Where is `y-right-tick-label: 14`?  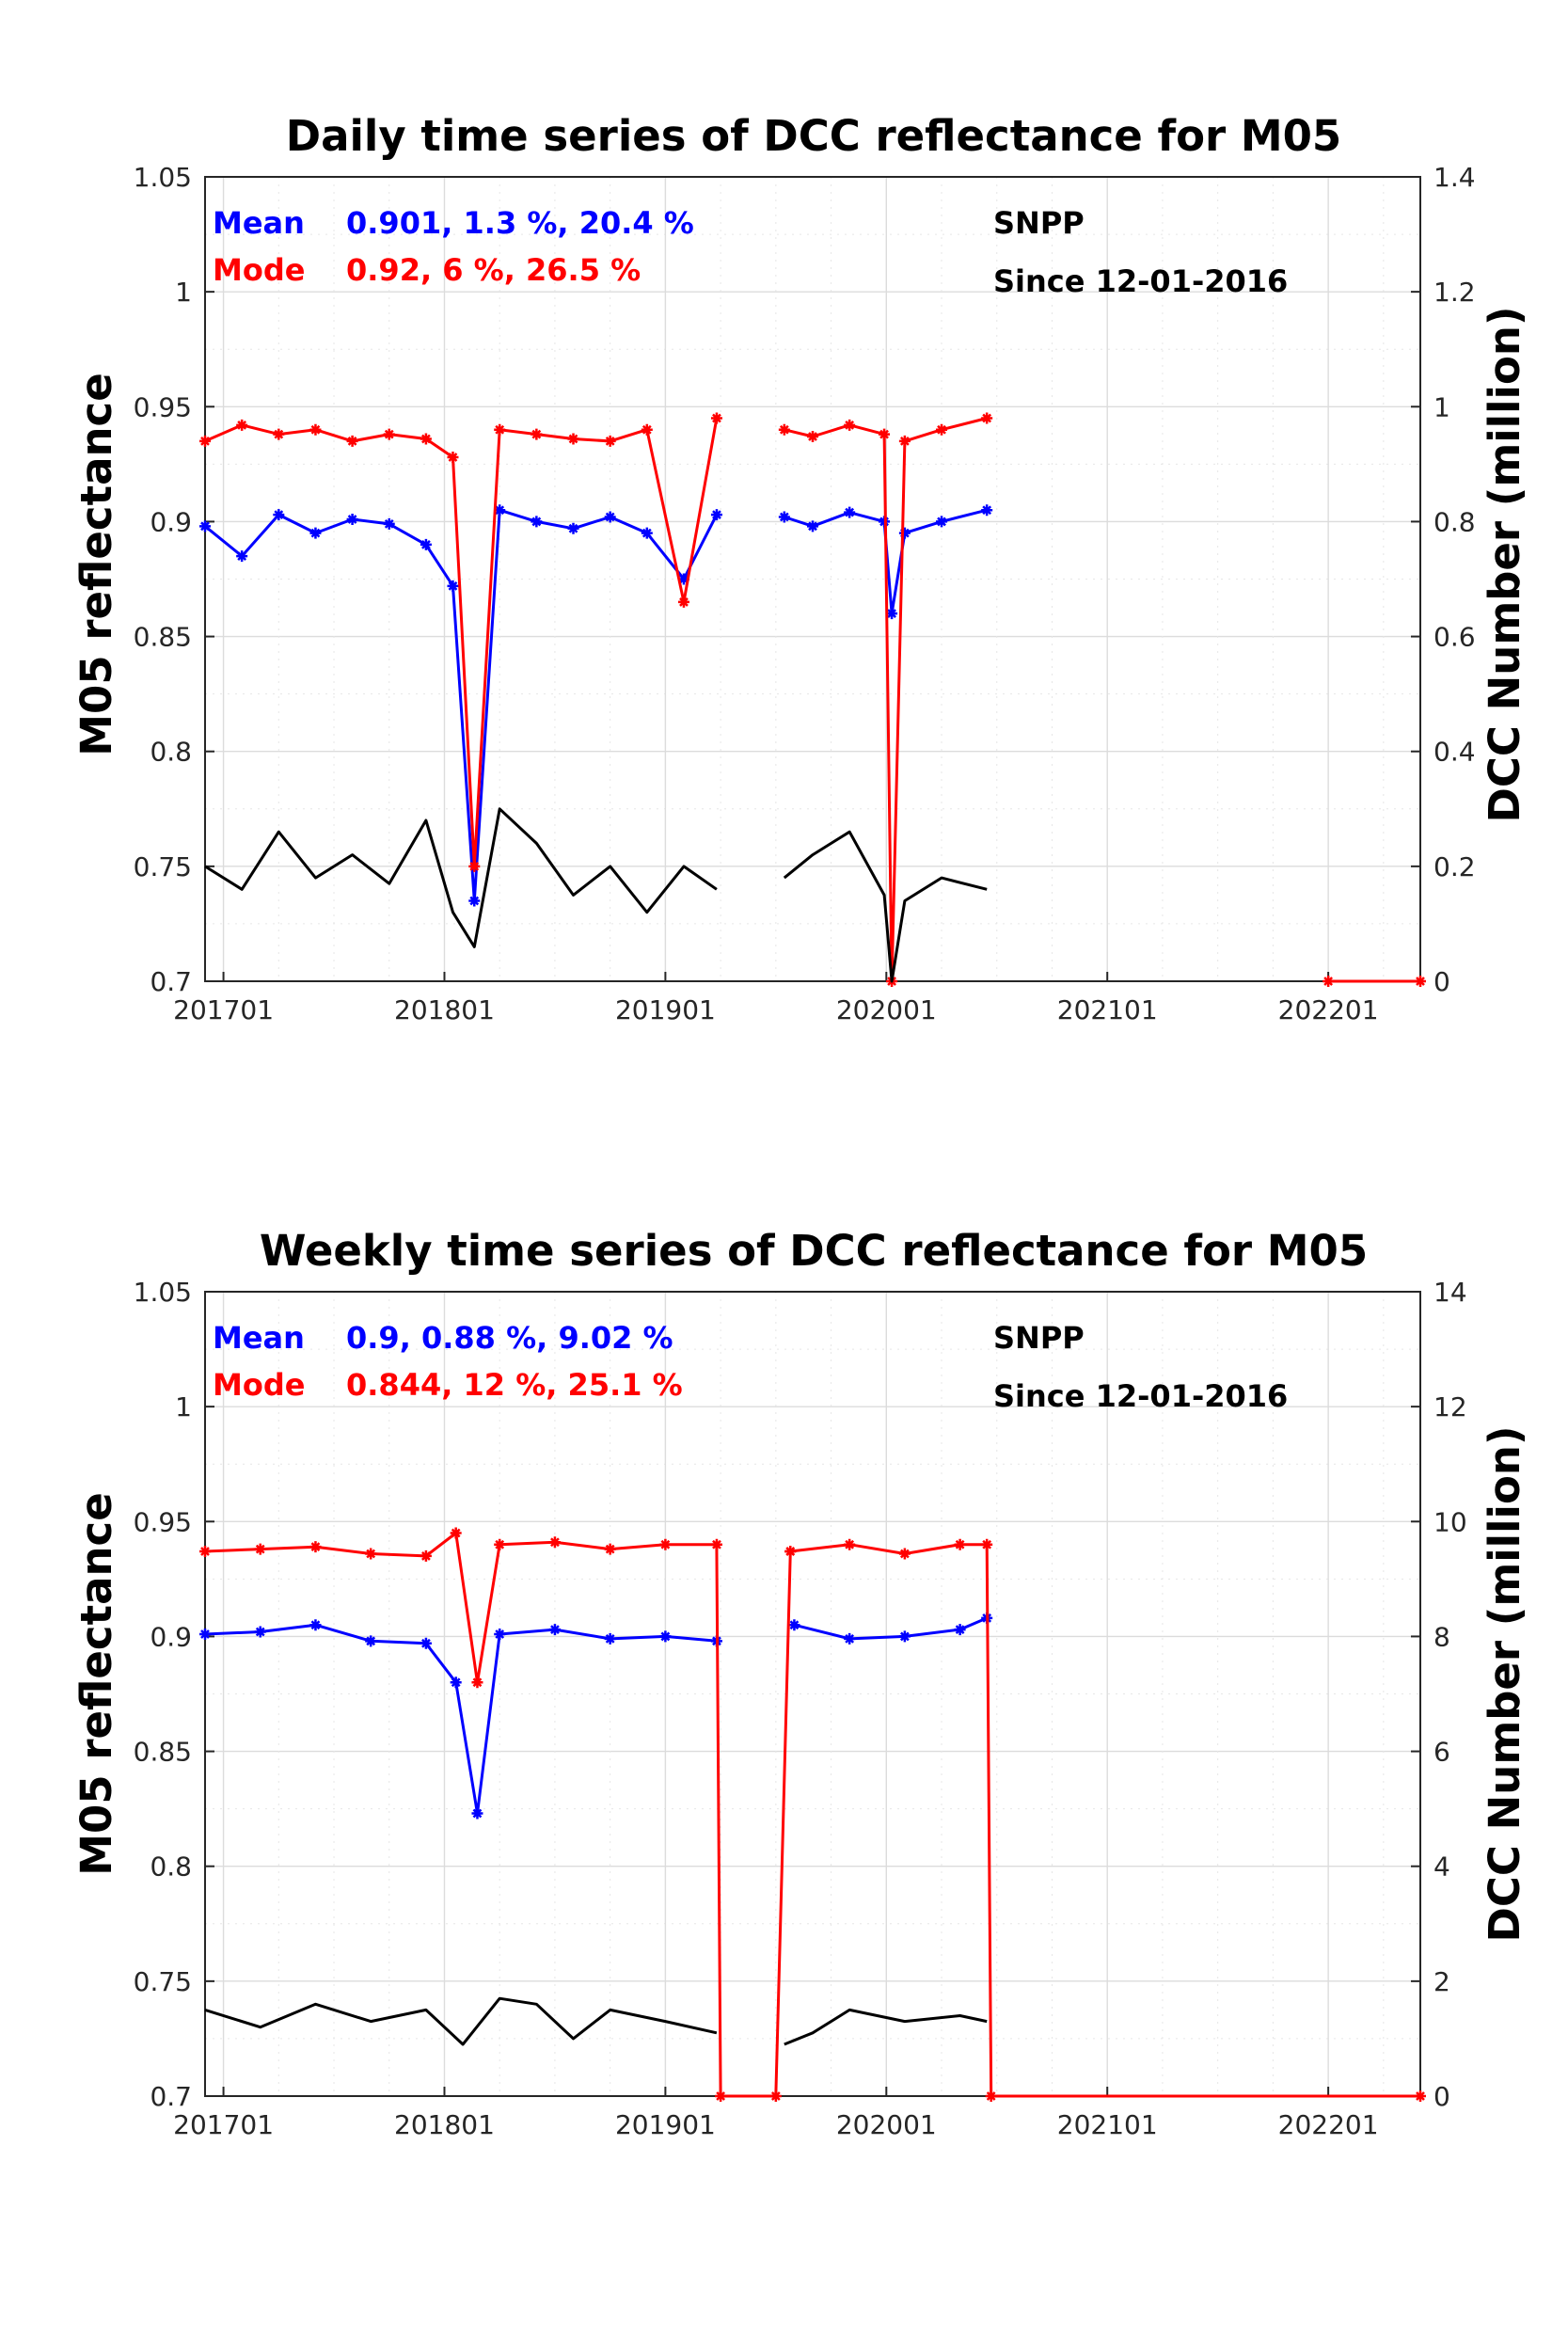
y-right-tick-label: 14 is located at coordinates (1450, 1292).